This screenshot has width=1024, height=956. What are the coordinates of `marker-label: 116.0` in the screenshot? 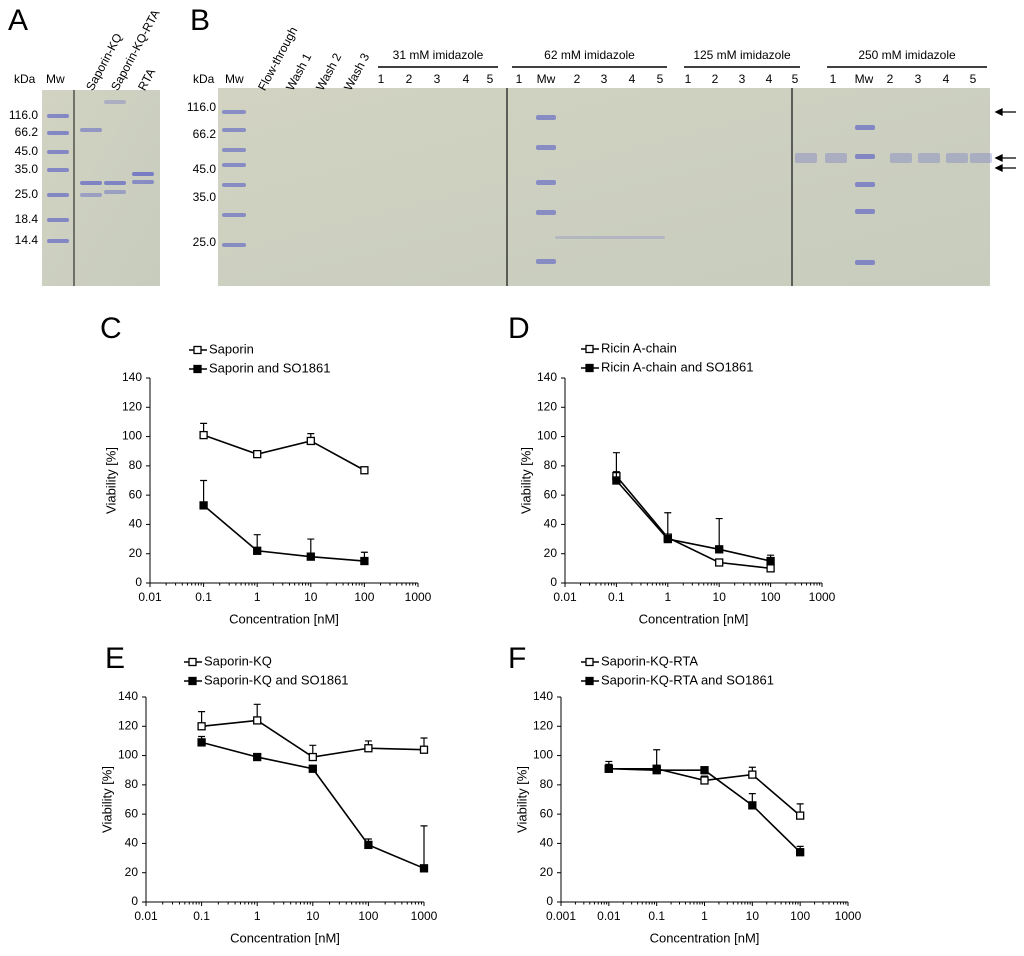 It's located at (201, 107).